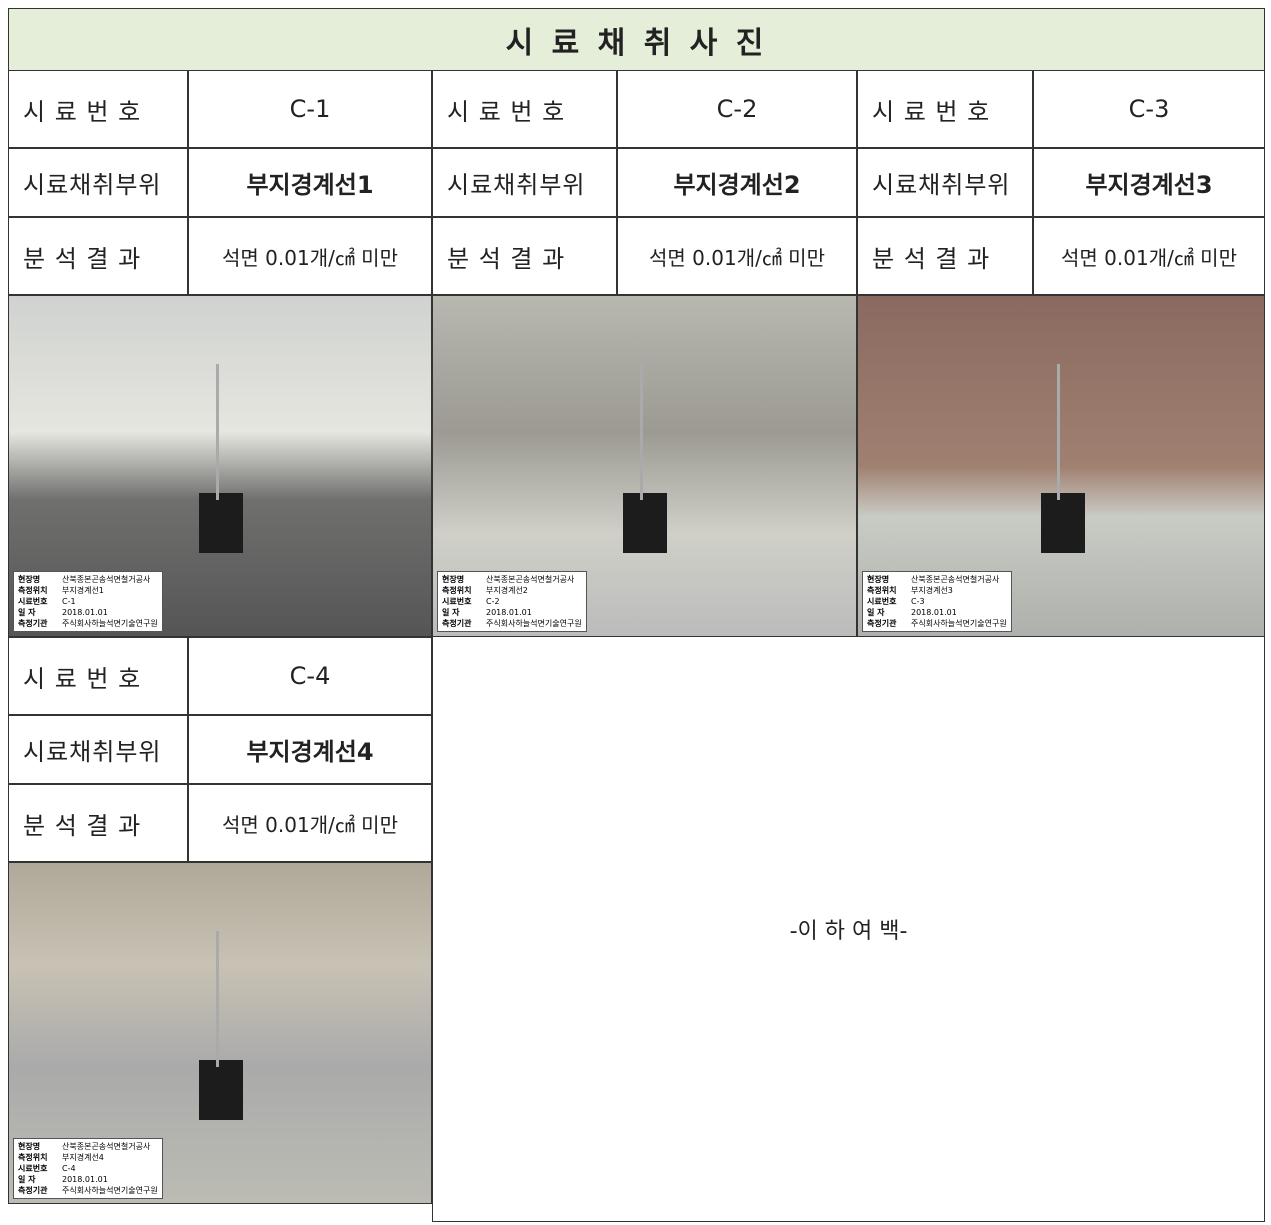  I want to click on caption-line: 측정위치 부지경계선2, so click(512, 590).